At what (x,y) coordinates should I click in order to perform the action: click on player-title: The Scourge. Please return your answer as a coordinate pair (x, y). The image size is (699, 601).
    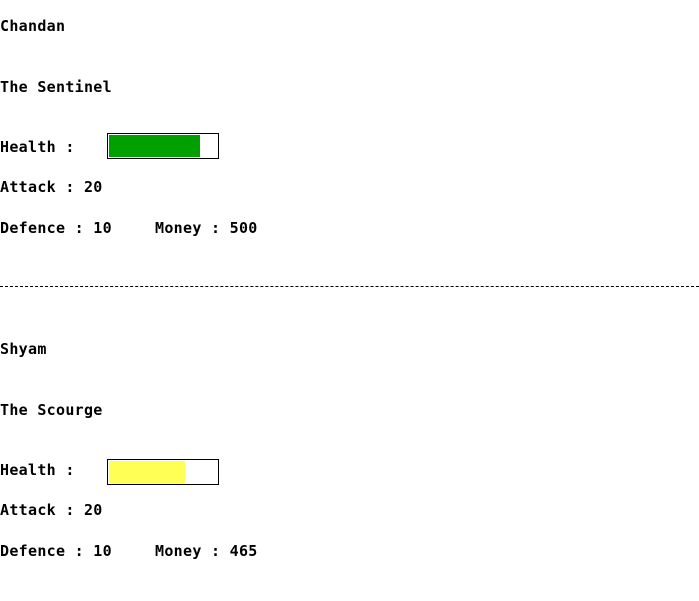
    Looking at the image, I should click on (51, 410).